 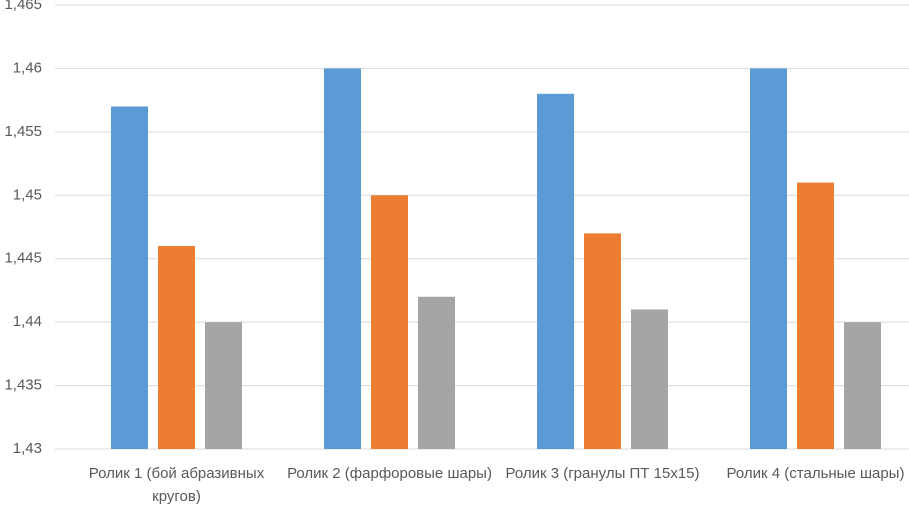 I want to click on x-tick-label: Ролик 1 (бой абразивных кругов), so click(x=176, y=485).